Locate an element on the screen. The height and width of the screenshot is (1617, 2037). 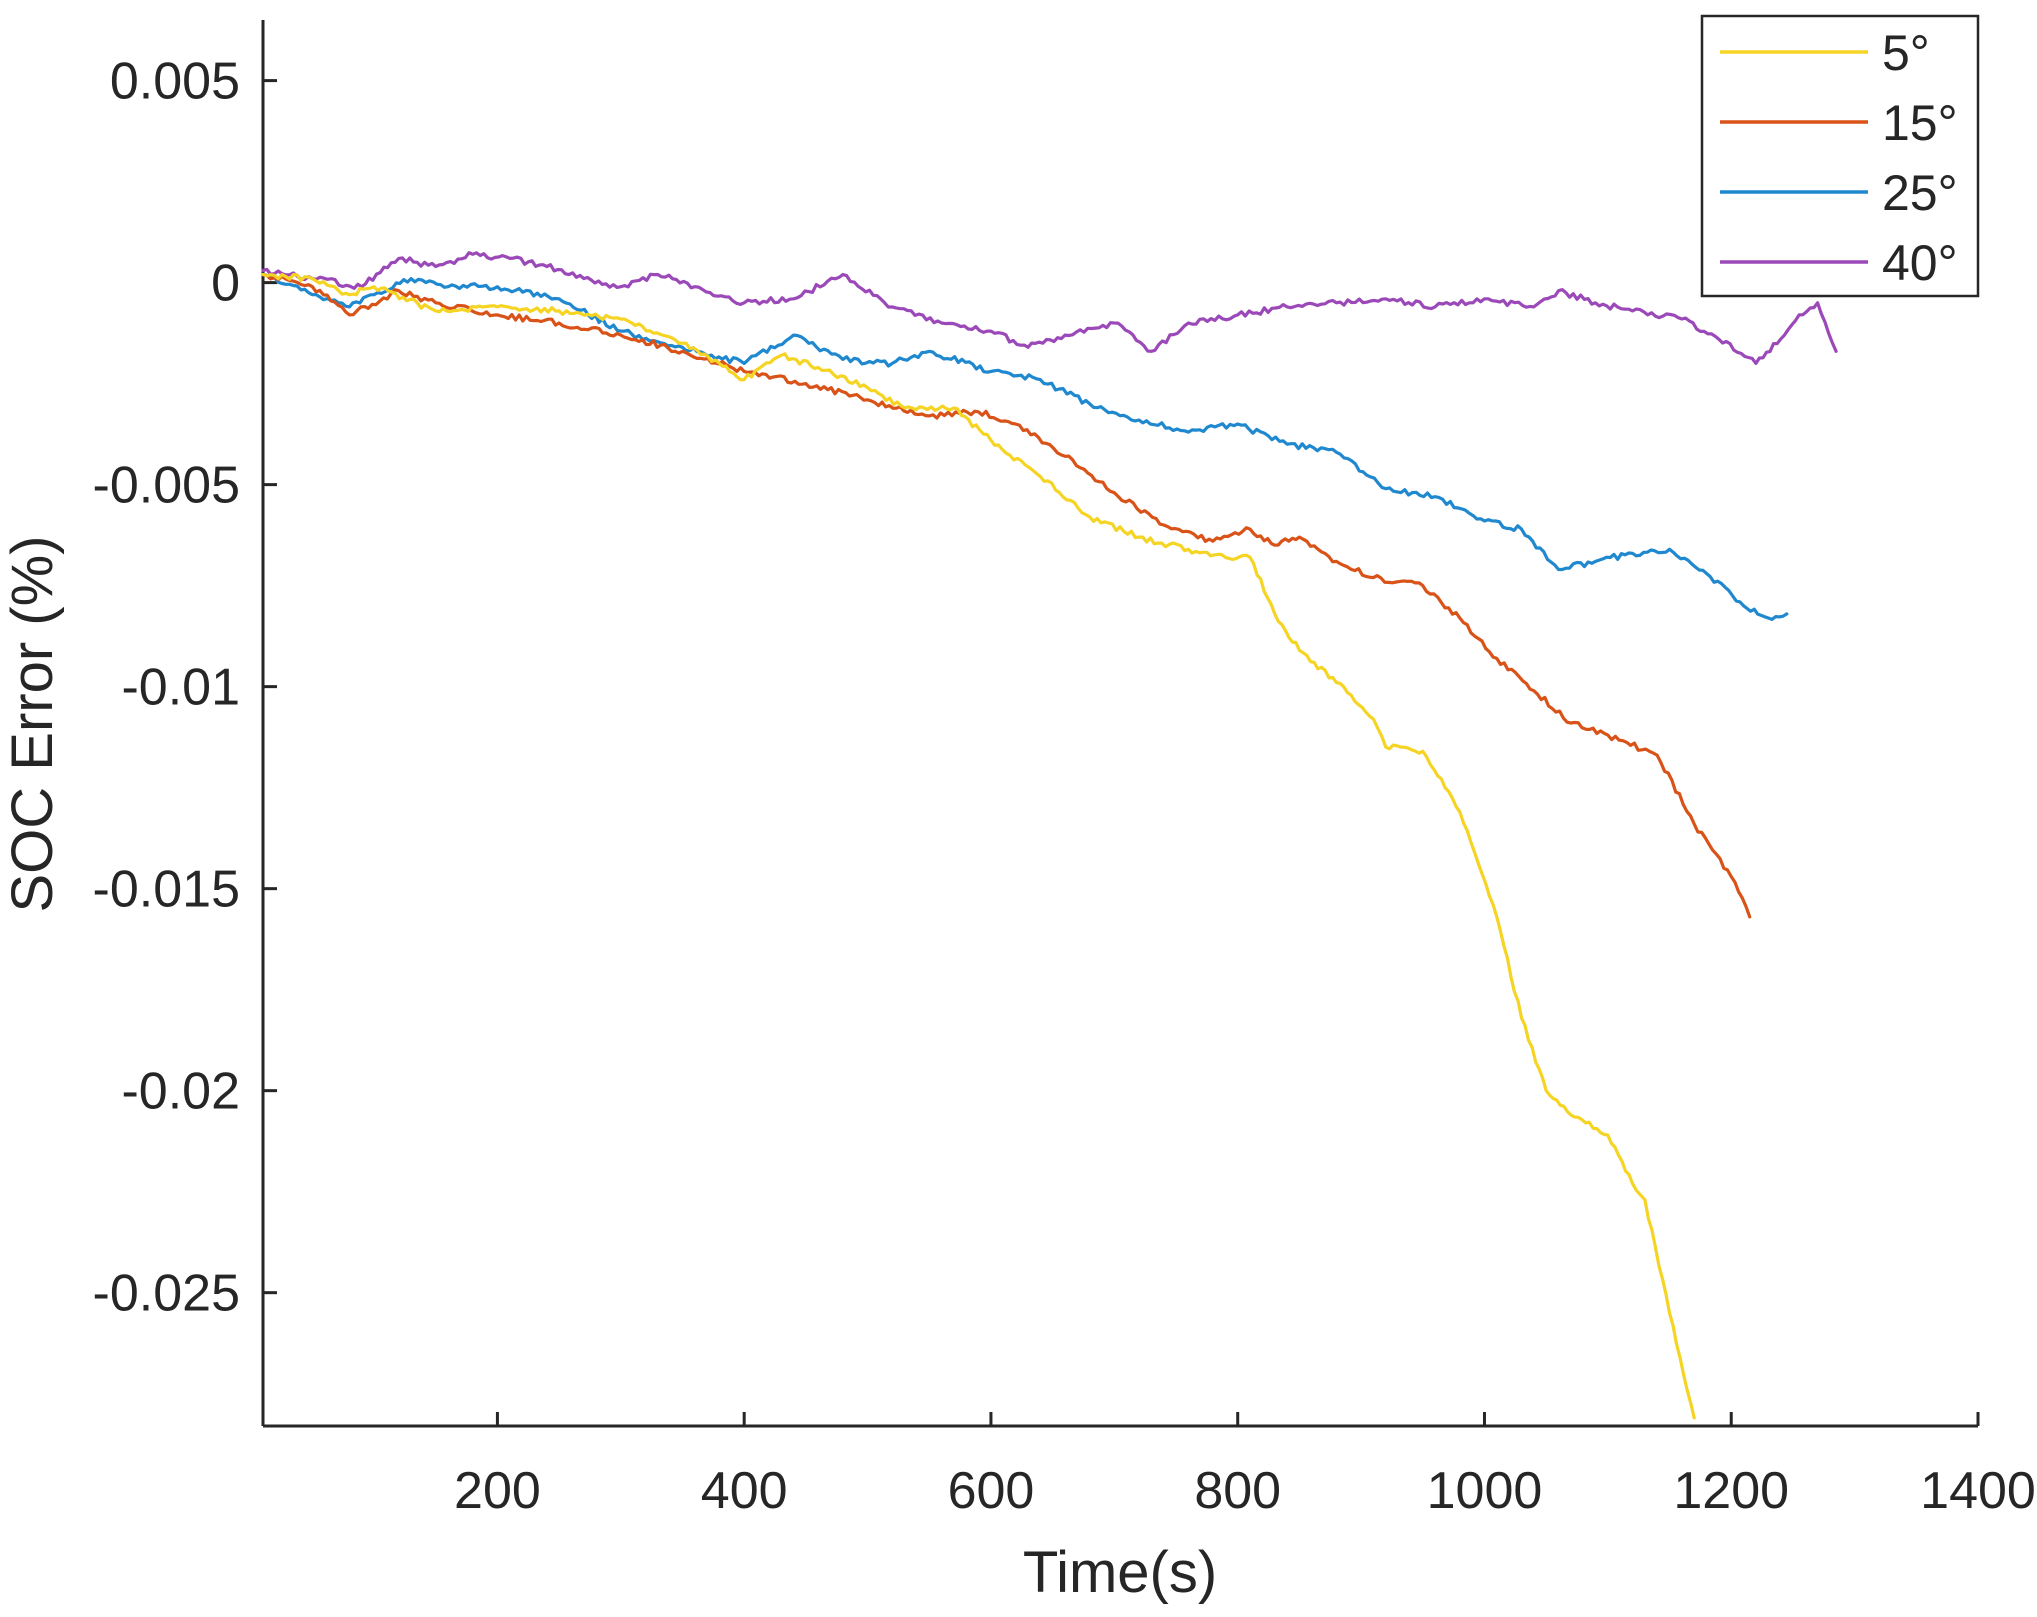
x-tick-label: 400 is located at coordinates (744, 1491).